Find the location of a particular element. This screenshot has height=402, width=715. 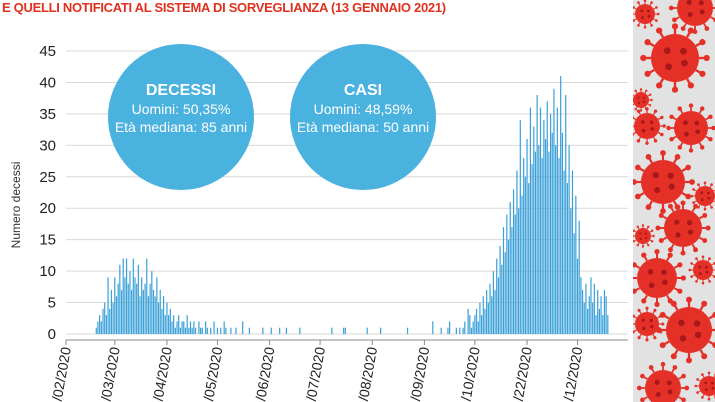

y-tick-label: 30 is located at coordinates (47, 145).